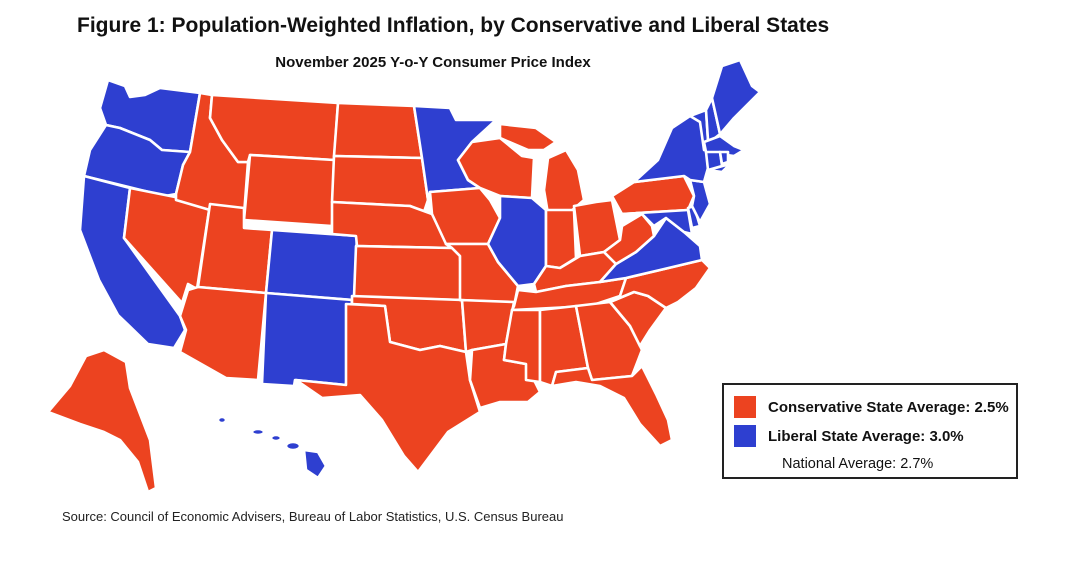 This screenshot has height=580, width=1068. What do you see at coordinates (561, 239) in the screenshot?
I see `state-in` at bounding box center [561, 239].